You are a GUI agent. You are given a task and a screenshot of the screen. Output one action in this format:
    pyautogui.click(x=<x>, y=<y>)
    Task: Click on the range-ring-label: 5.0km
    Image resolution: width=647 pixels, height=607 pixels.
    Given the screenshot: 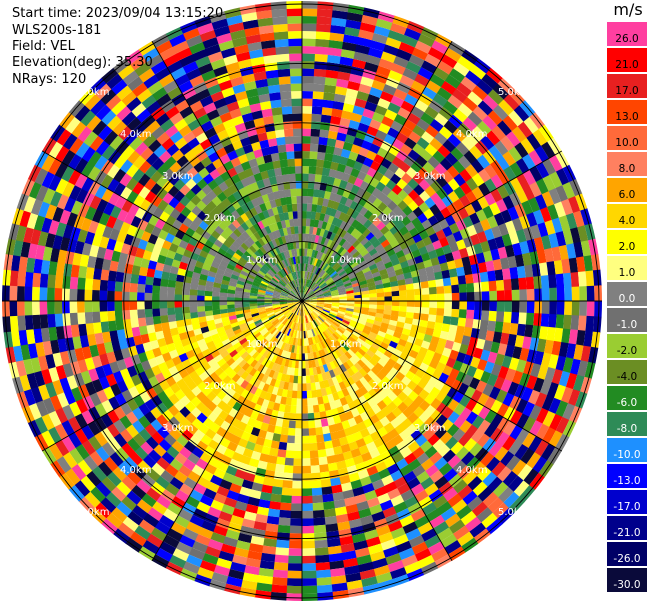 What is the action you would take?
    pyautogui.click(x=513, y=92)
    